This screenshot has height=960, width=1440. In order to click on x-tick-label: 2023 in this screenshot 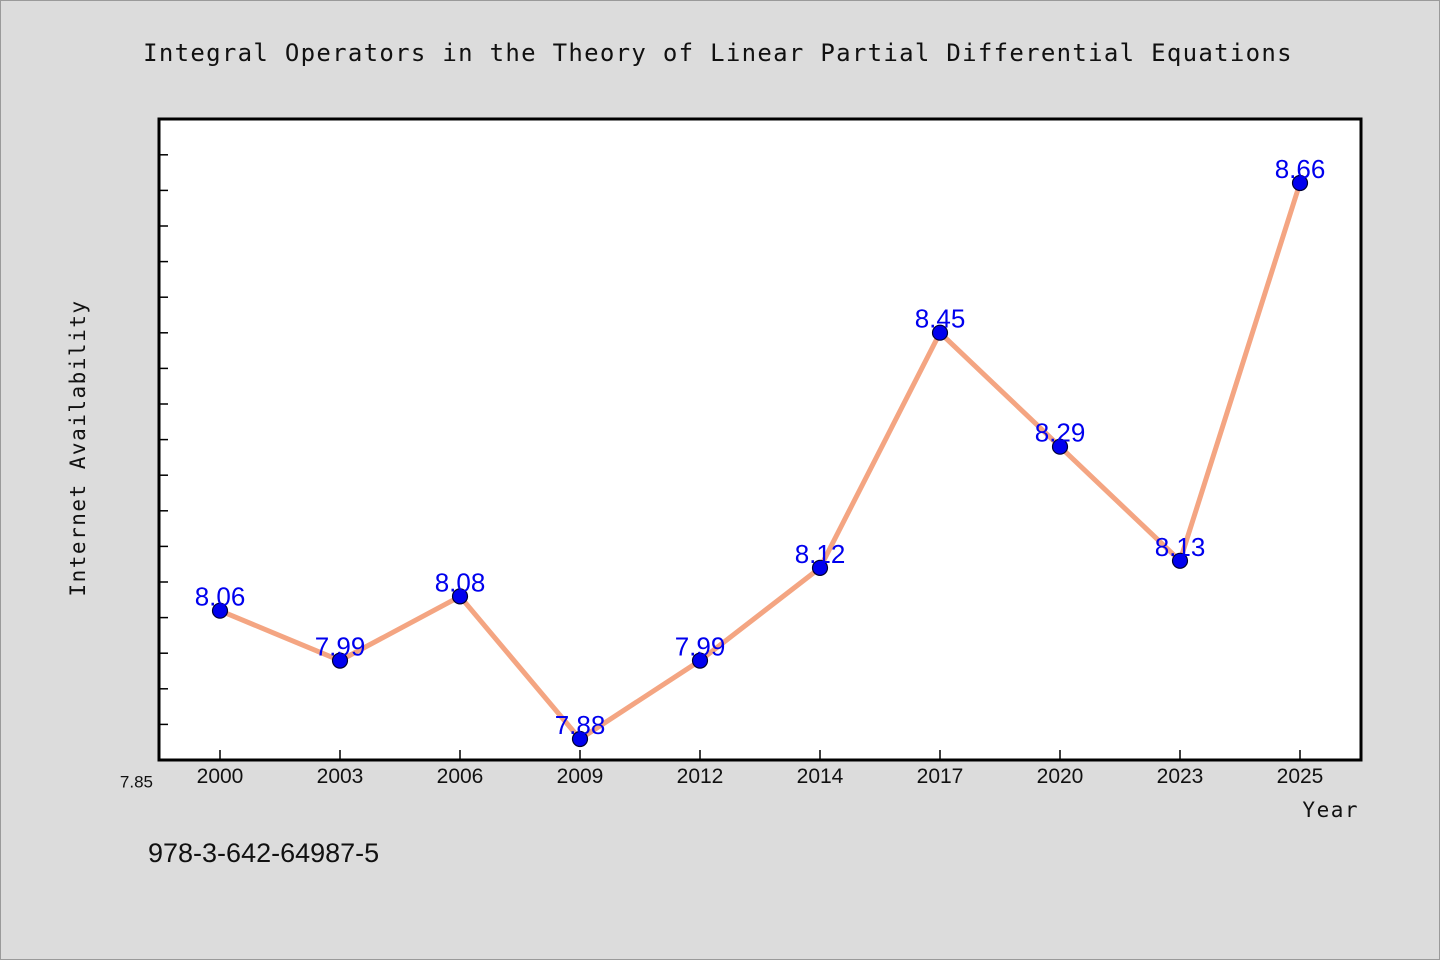, I will do `click(1180, 776)`.